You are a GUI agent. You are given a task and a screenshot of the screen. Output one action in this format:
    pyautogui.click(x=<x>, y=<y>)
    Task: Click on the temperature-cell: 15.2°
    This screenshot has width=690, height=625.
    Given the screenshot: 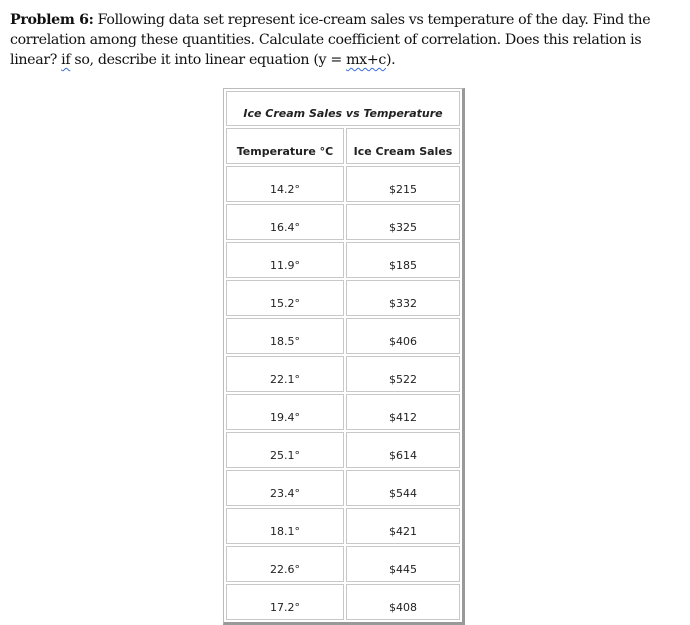 What is the action you would take?
    pyautogui.click(x=285, y=298)
    